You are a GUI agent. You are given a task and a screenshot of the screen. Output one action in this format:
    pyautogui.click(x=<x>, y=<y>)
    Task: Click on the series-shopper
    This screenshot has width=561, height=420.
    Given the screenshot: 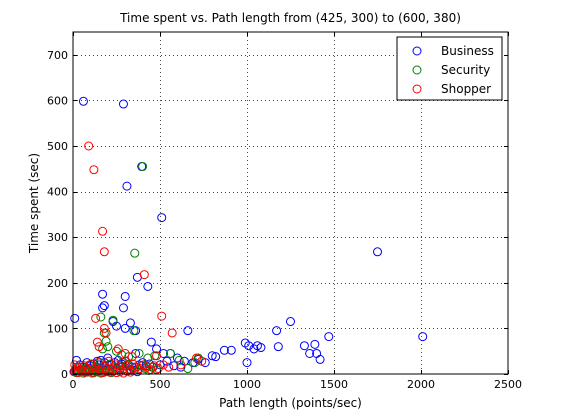 What is the action you would take?
    pyautogui.click(x=138, y=259)
    